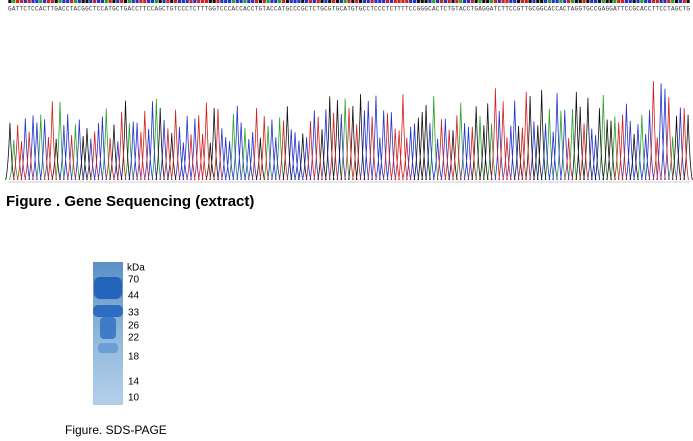 This screenshot has height=441, width=693. What do you see at coordinates (136, 268) in the screenshot?
I see `unit-label: kDa` at bounding box center [136, 268].